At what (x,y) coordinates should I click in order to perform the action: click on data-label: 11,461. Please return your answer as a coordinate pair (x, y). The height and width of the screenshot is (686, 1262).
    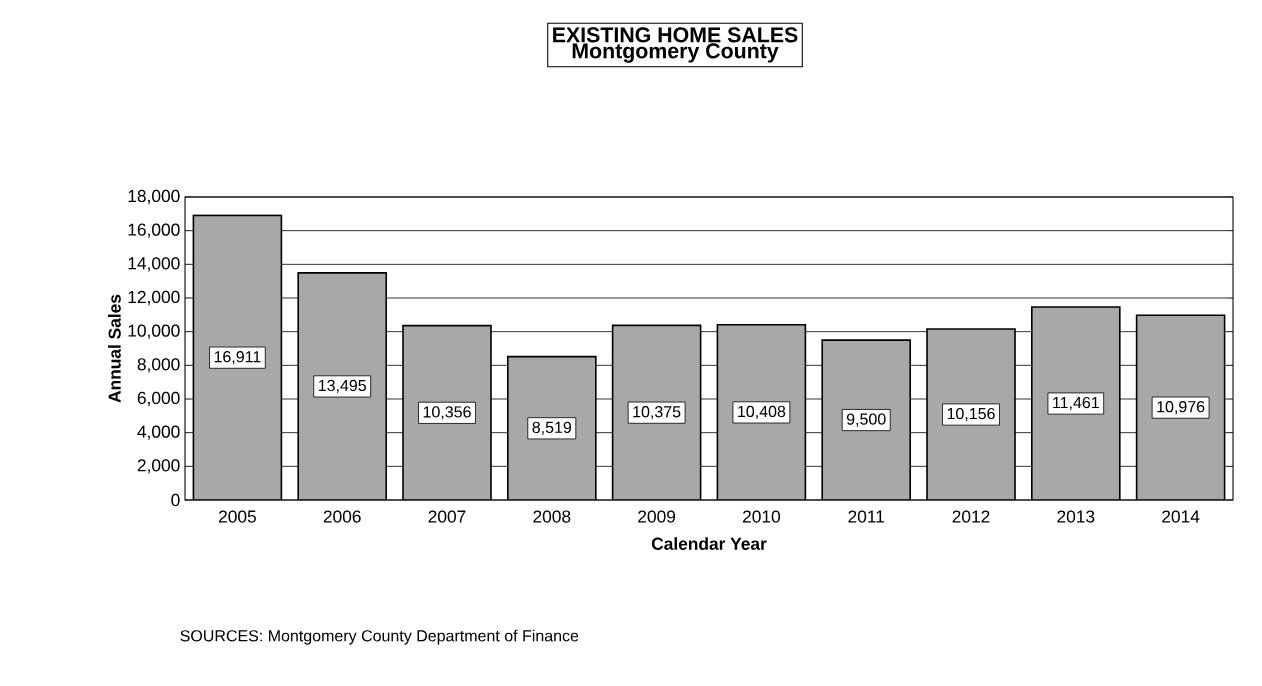
    Looking at the image, I should click on (1076, 403).